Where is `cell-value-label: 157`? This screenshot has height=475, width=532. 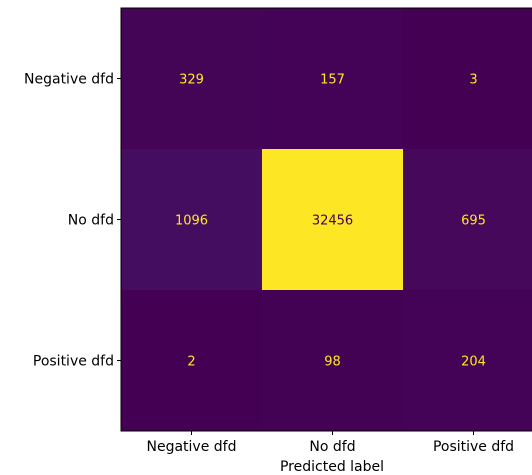 cell-value-label: 157 is located at coordinates (332, 80).